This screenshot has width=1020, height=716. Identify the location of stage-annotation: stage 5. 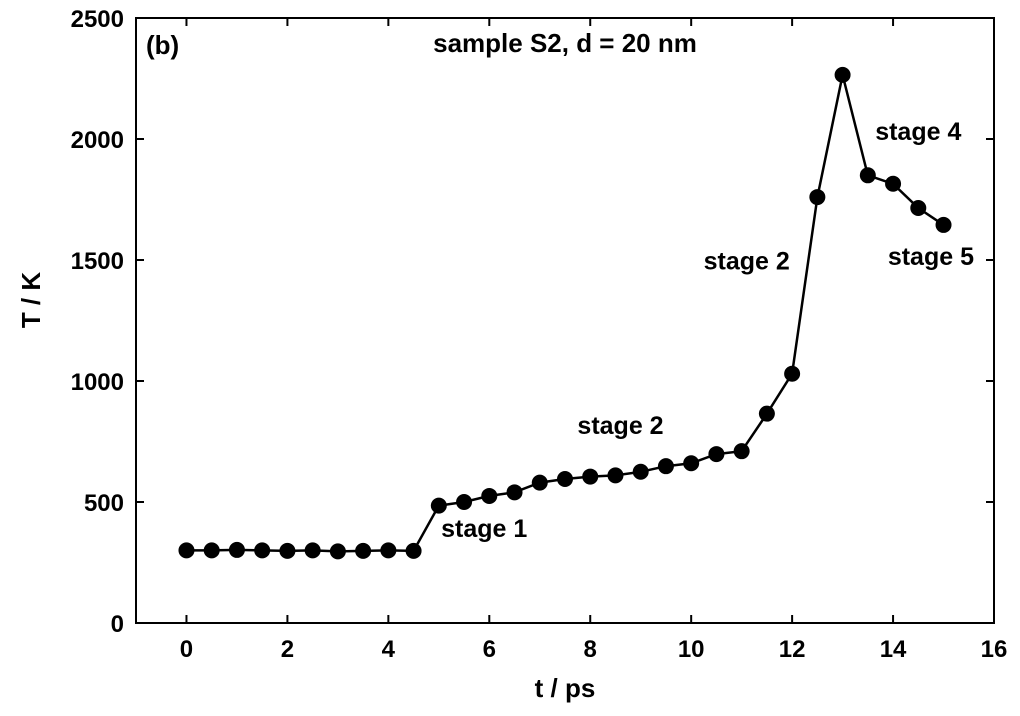
(931, 257).